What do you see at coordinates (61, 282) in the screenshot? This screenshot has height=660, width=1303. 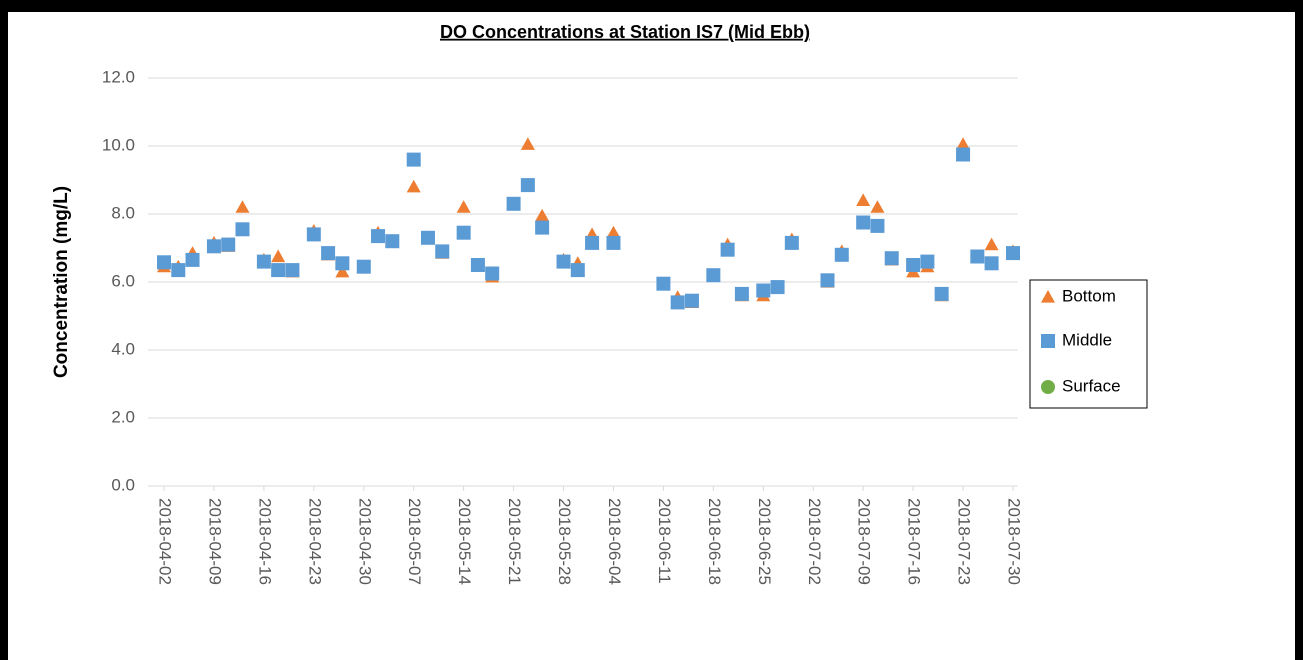 I see `y-axis-title: Concentration (mg/L)` at bounding box center [61, 282].